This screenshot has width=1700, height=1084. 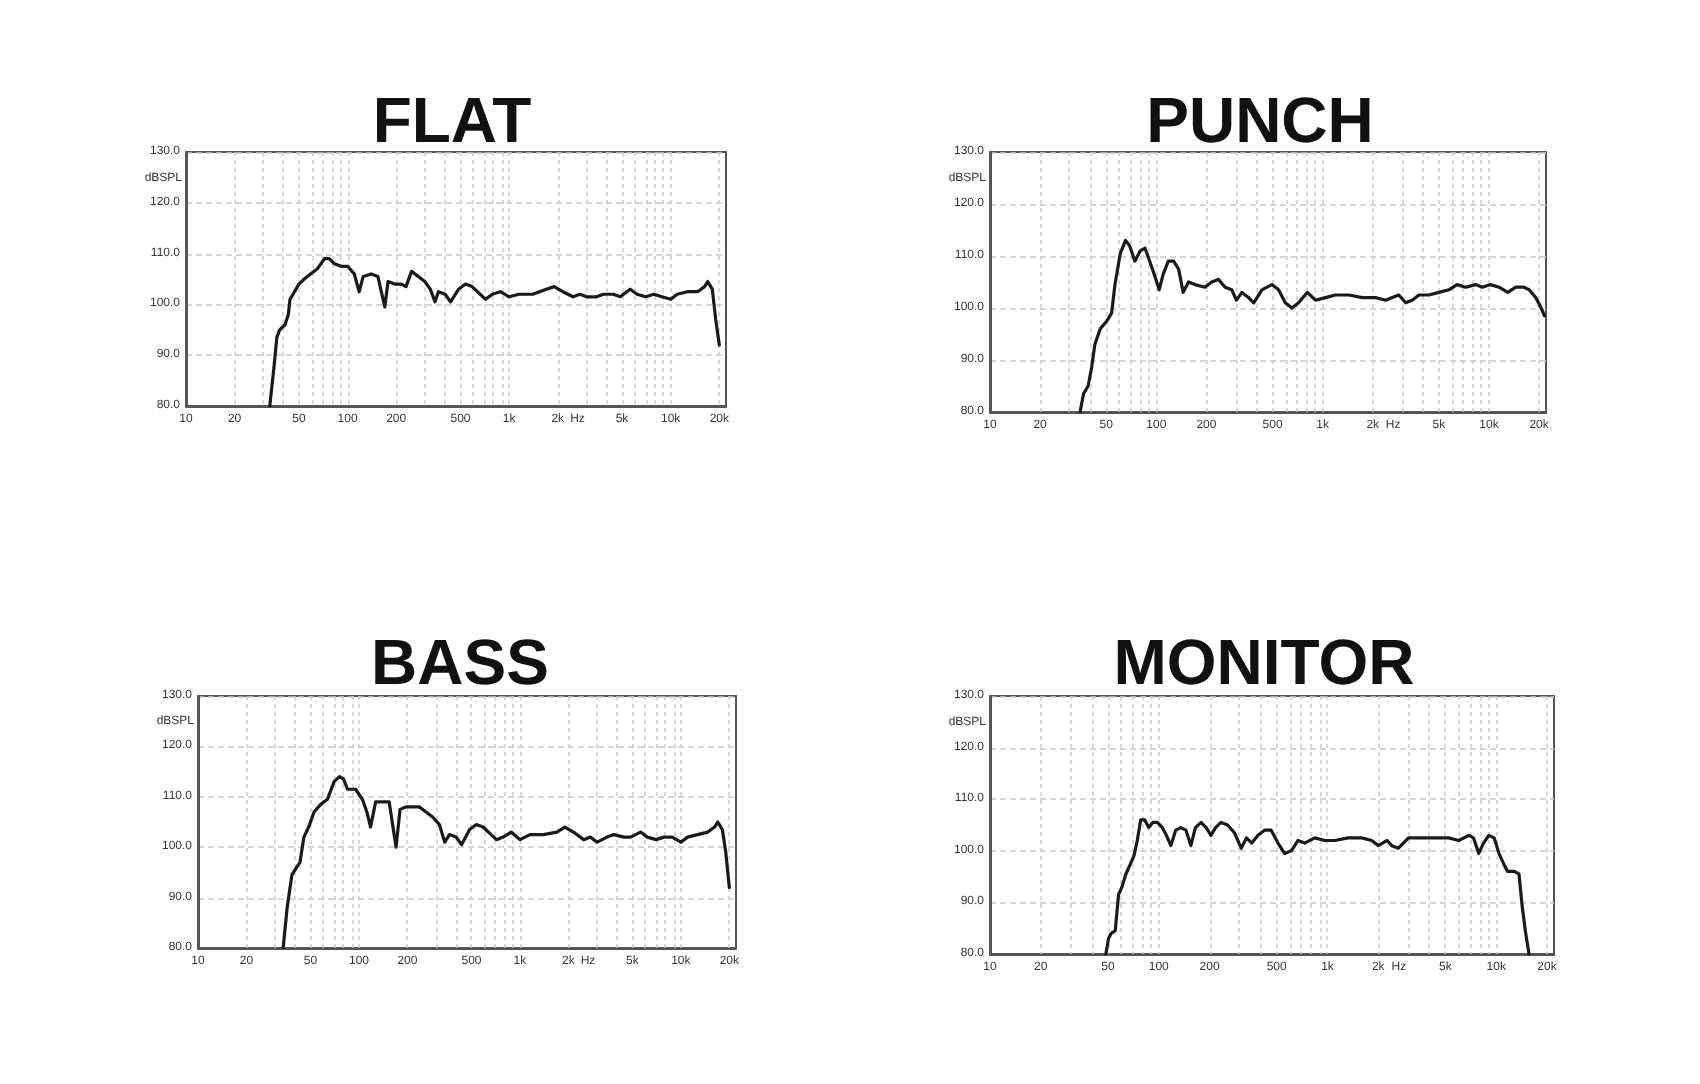 What do you see at coordinates (460, 662) in the screenshot?
I see `chart-title: BASS` at bounding box center [460, 662].